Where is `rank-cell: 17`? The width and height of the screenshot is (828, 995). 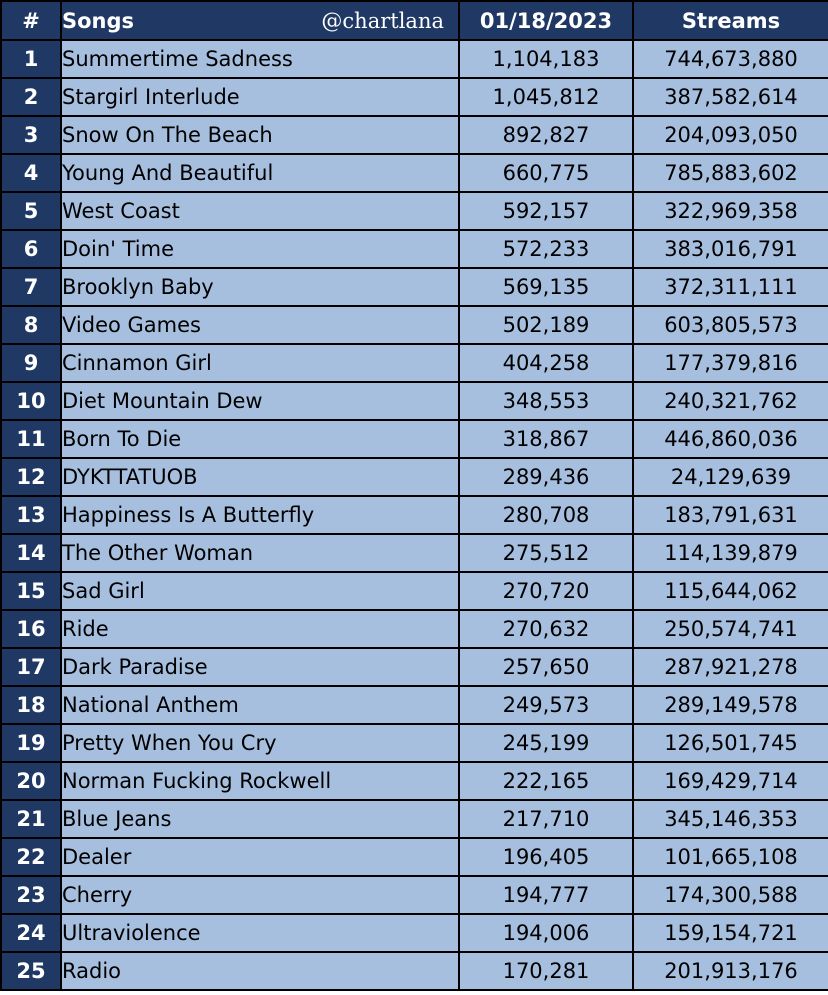
rank-cell: 17 is located at coordinates (31, 667).